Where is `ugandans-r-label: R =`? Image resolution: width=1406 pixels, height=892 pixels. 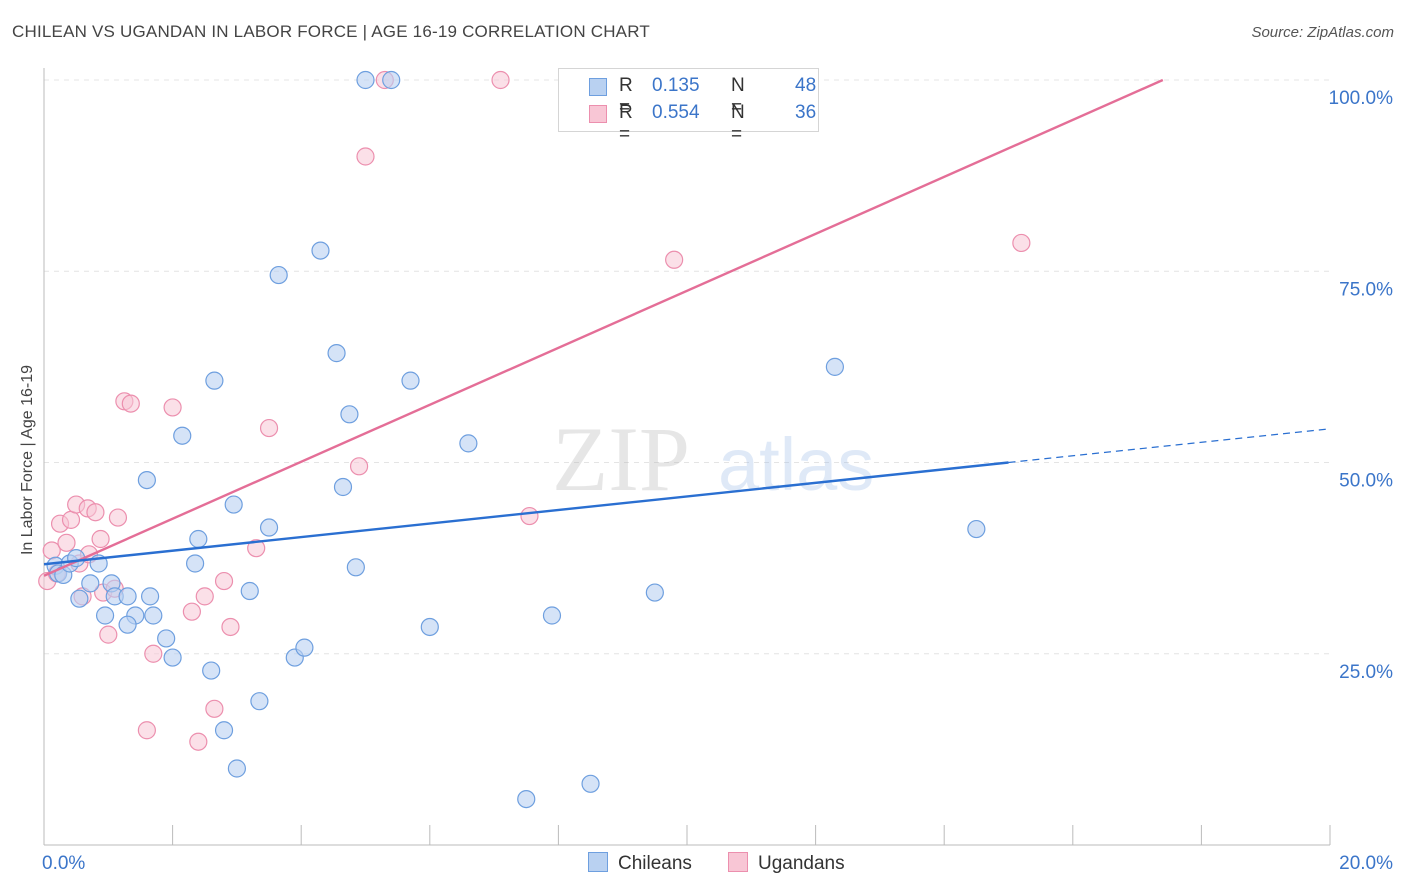
ugandans-r-label: R = is located at coordinates (626, 123).